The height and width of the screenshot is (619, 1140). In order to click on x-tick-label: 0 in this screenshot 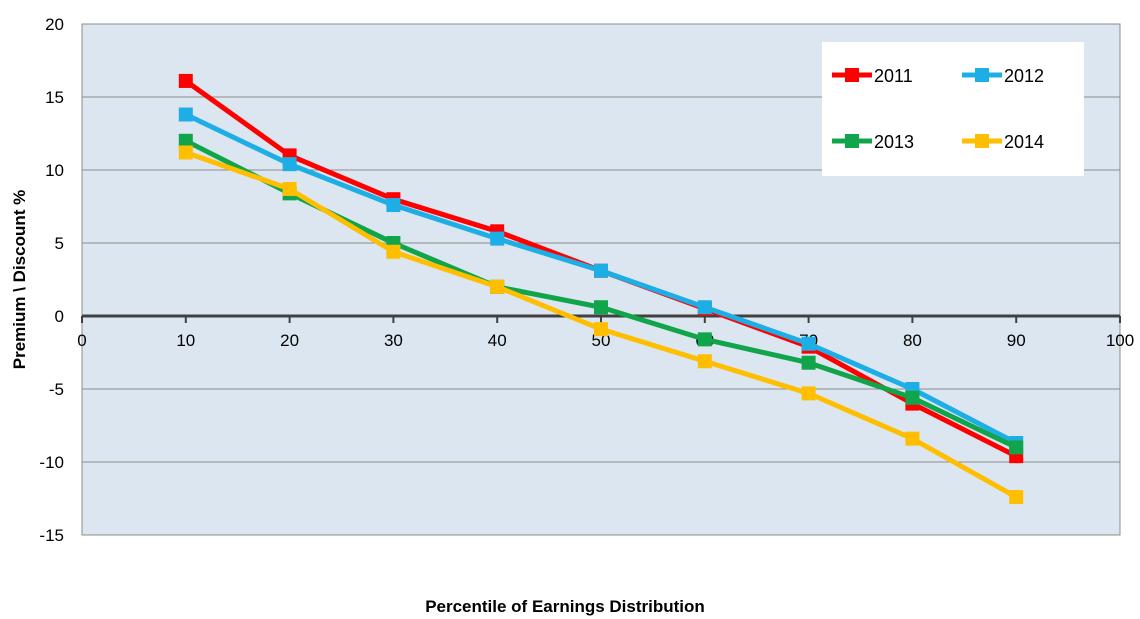, I will do `click(81, 340)`.